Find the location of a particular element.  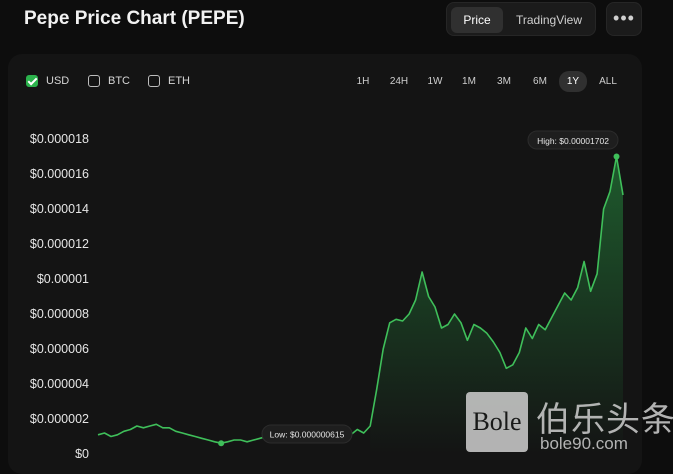

currency-label: ETH is located at coordinates (179, 81).